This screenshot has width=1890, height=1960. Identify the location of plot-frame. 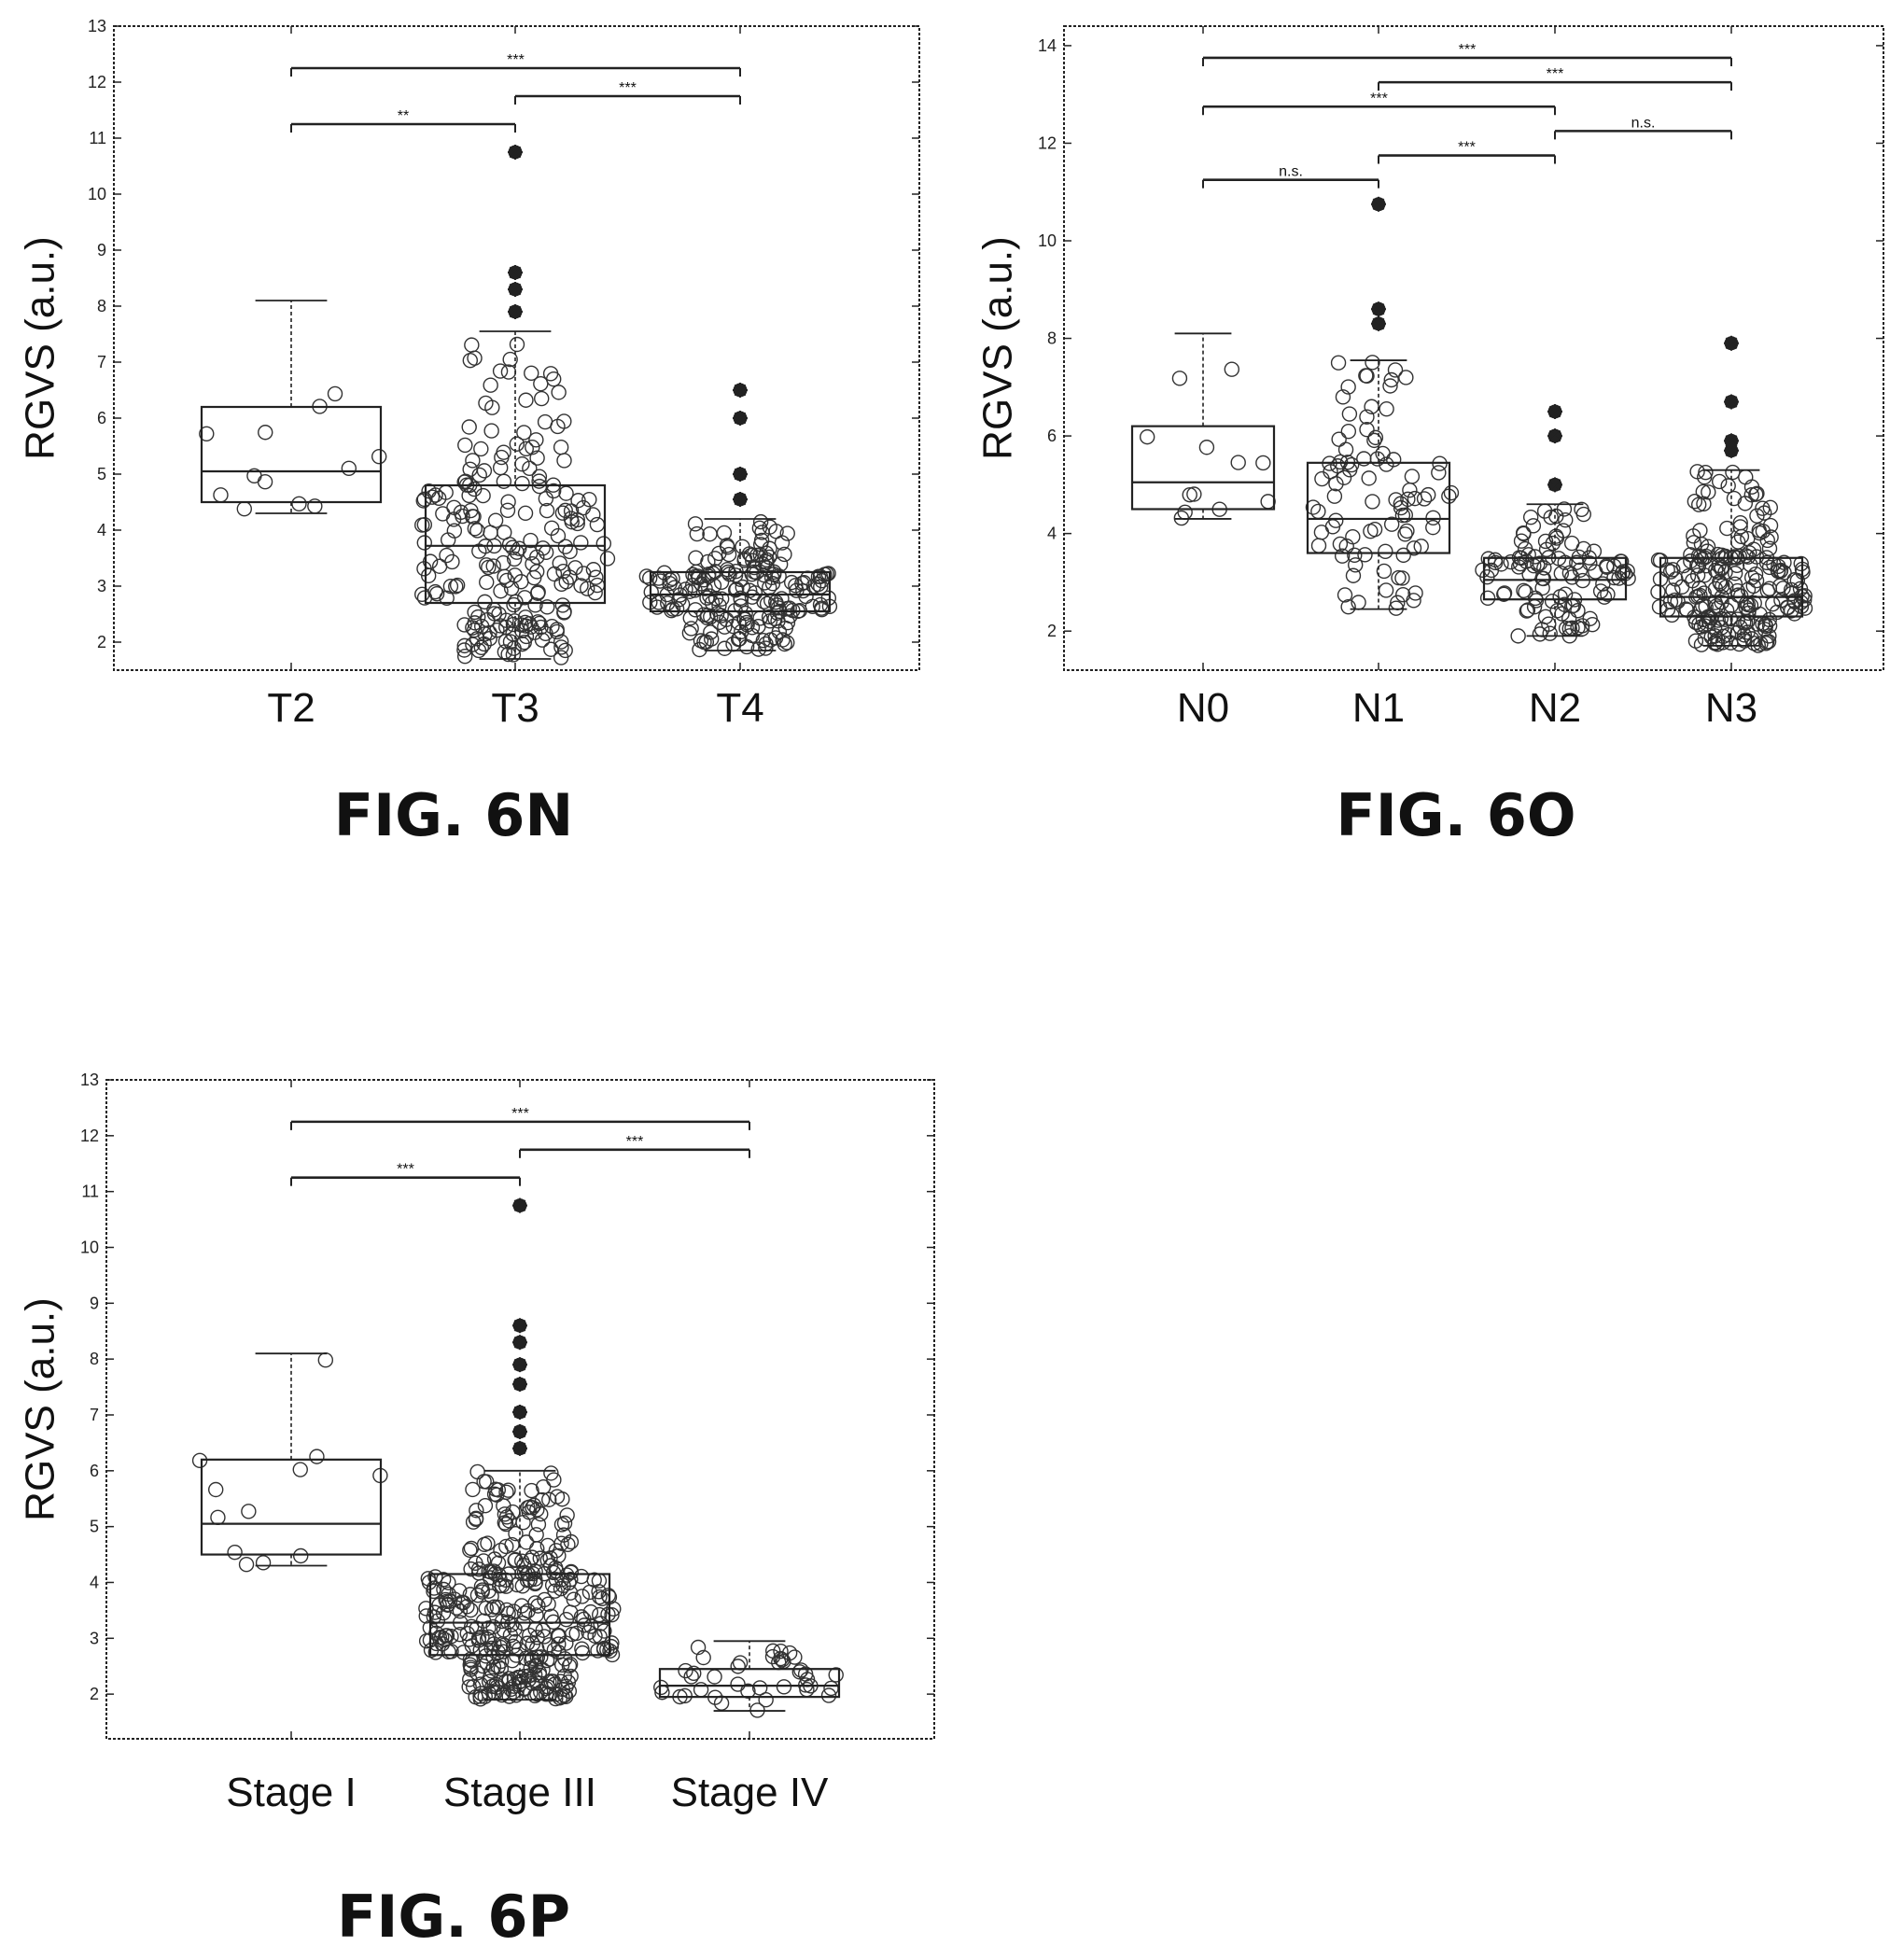
(516, 348).